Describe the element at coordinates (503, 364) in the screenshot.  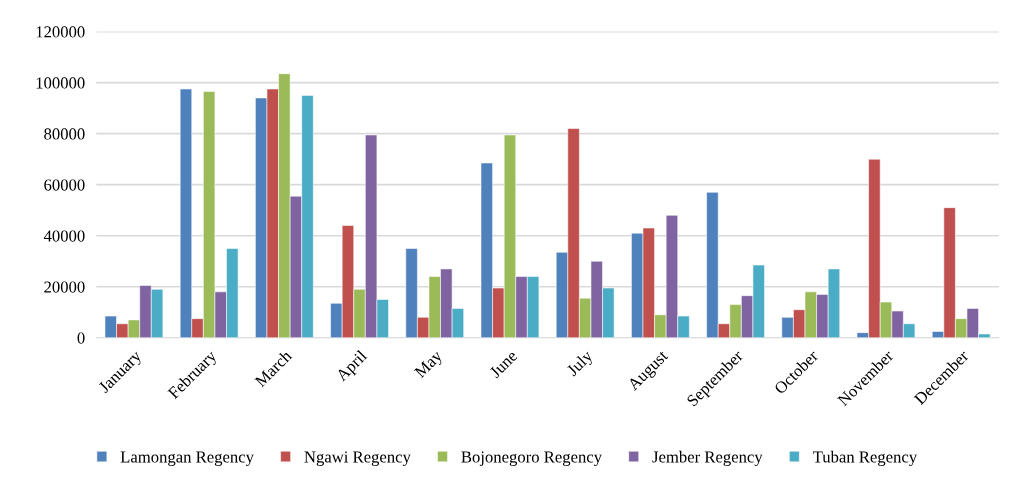
I see `x-tick-label: June` at that location.